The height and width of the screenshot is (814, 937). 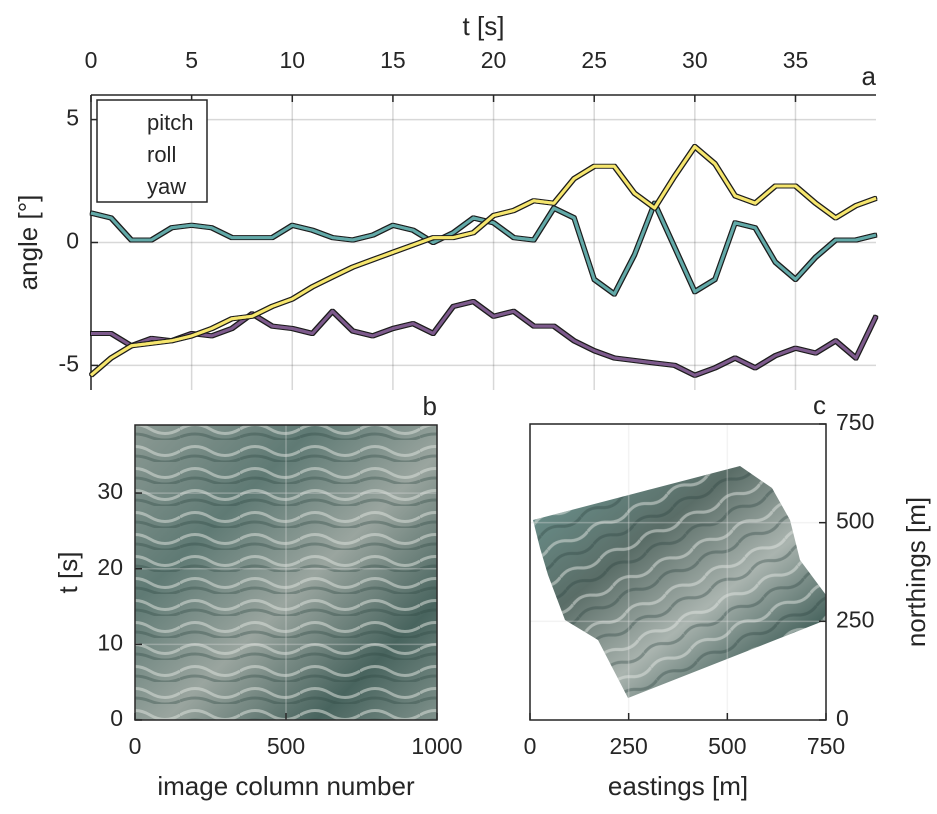 I want to click on y-tick-label: 750, so click(x=855, y=422).